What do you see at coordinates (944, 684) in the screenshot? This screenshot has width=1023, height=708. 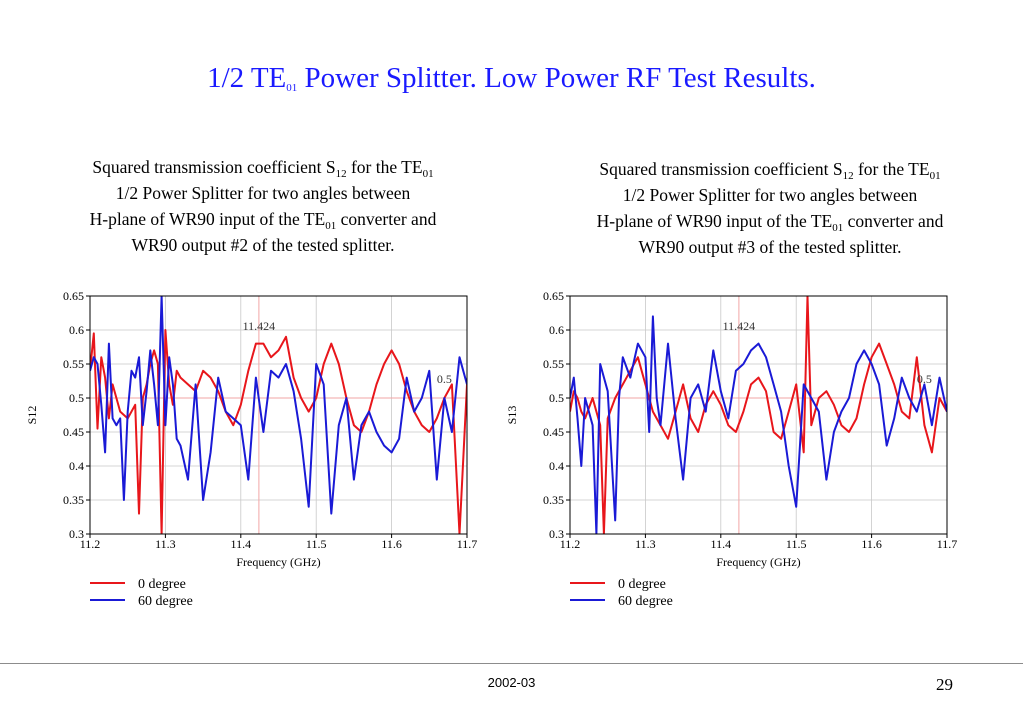 I see `page-number: 29` at bounding box center [944, 684].